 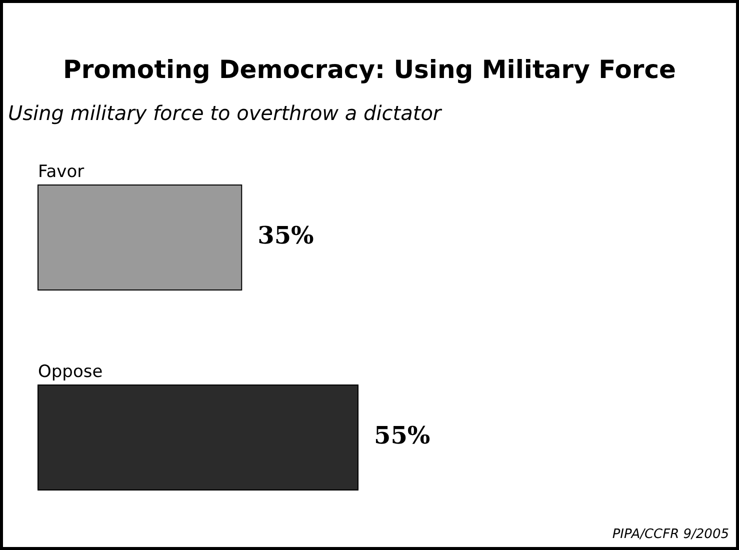 I want to click on data-label: 35%, so click(x=286, y=235).